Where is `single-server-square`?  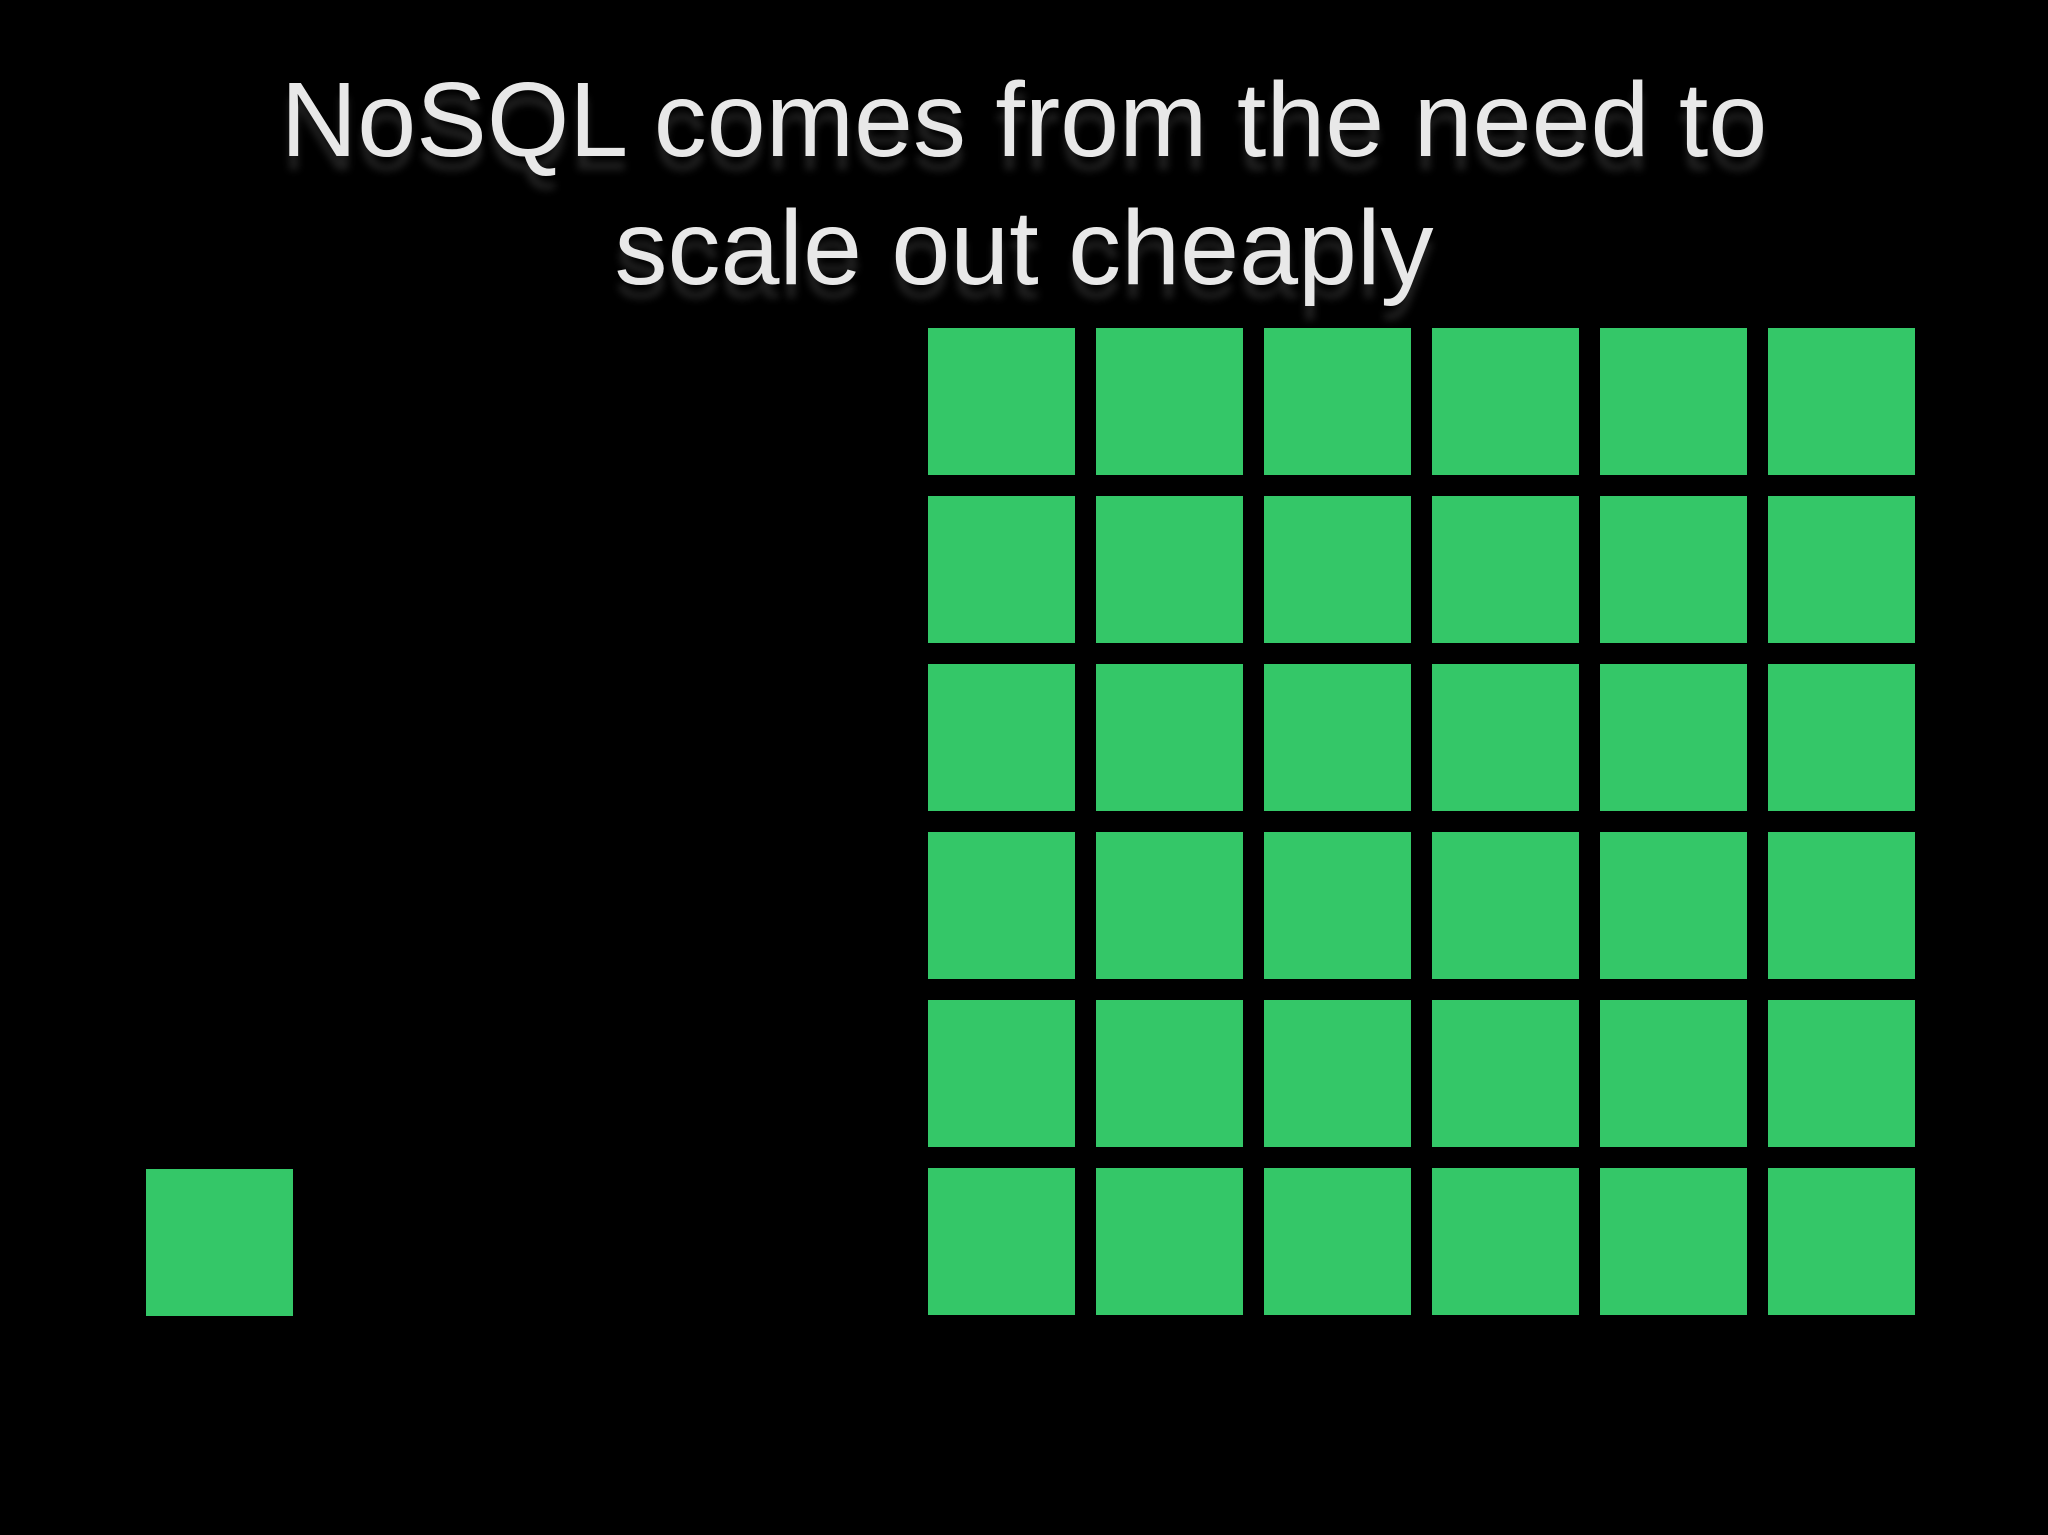
single-server-square is located at coordinates (219, 1242).